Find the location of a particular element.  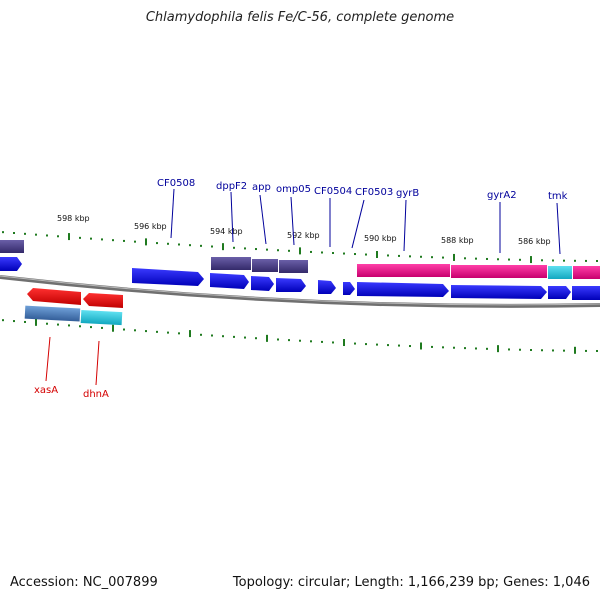

feature-track-outer is located at coordinates (300, 259).